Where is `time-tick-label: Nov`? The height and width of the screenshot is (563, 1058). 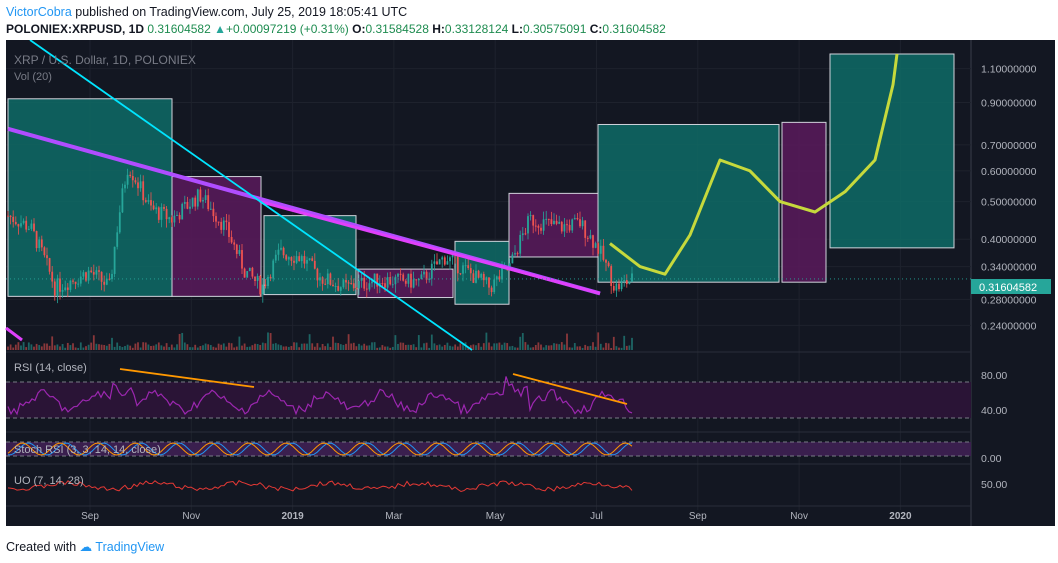
time-tick-label: Nov is located at coordinates (799, 516).